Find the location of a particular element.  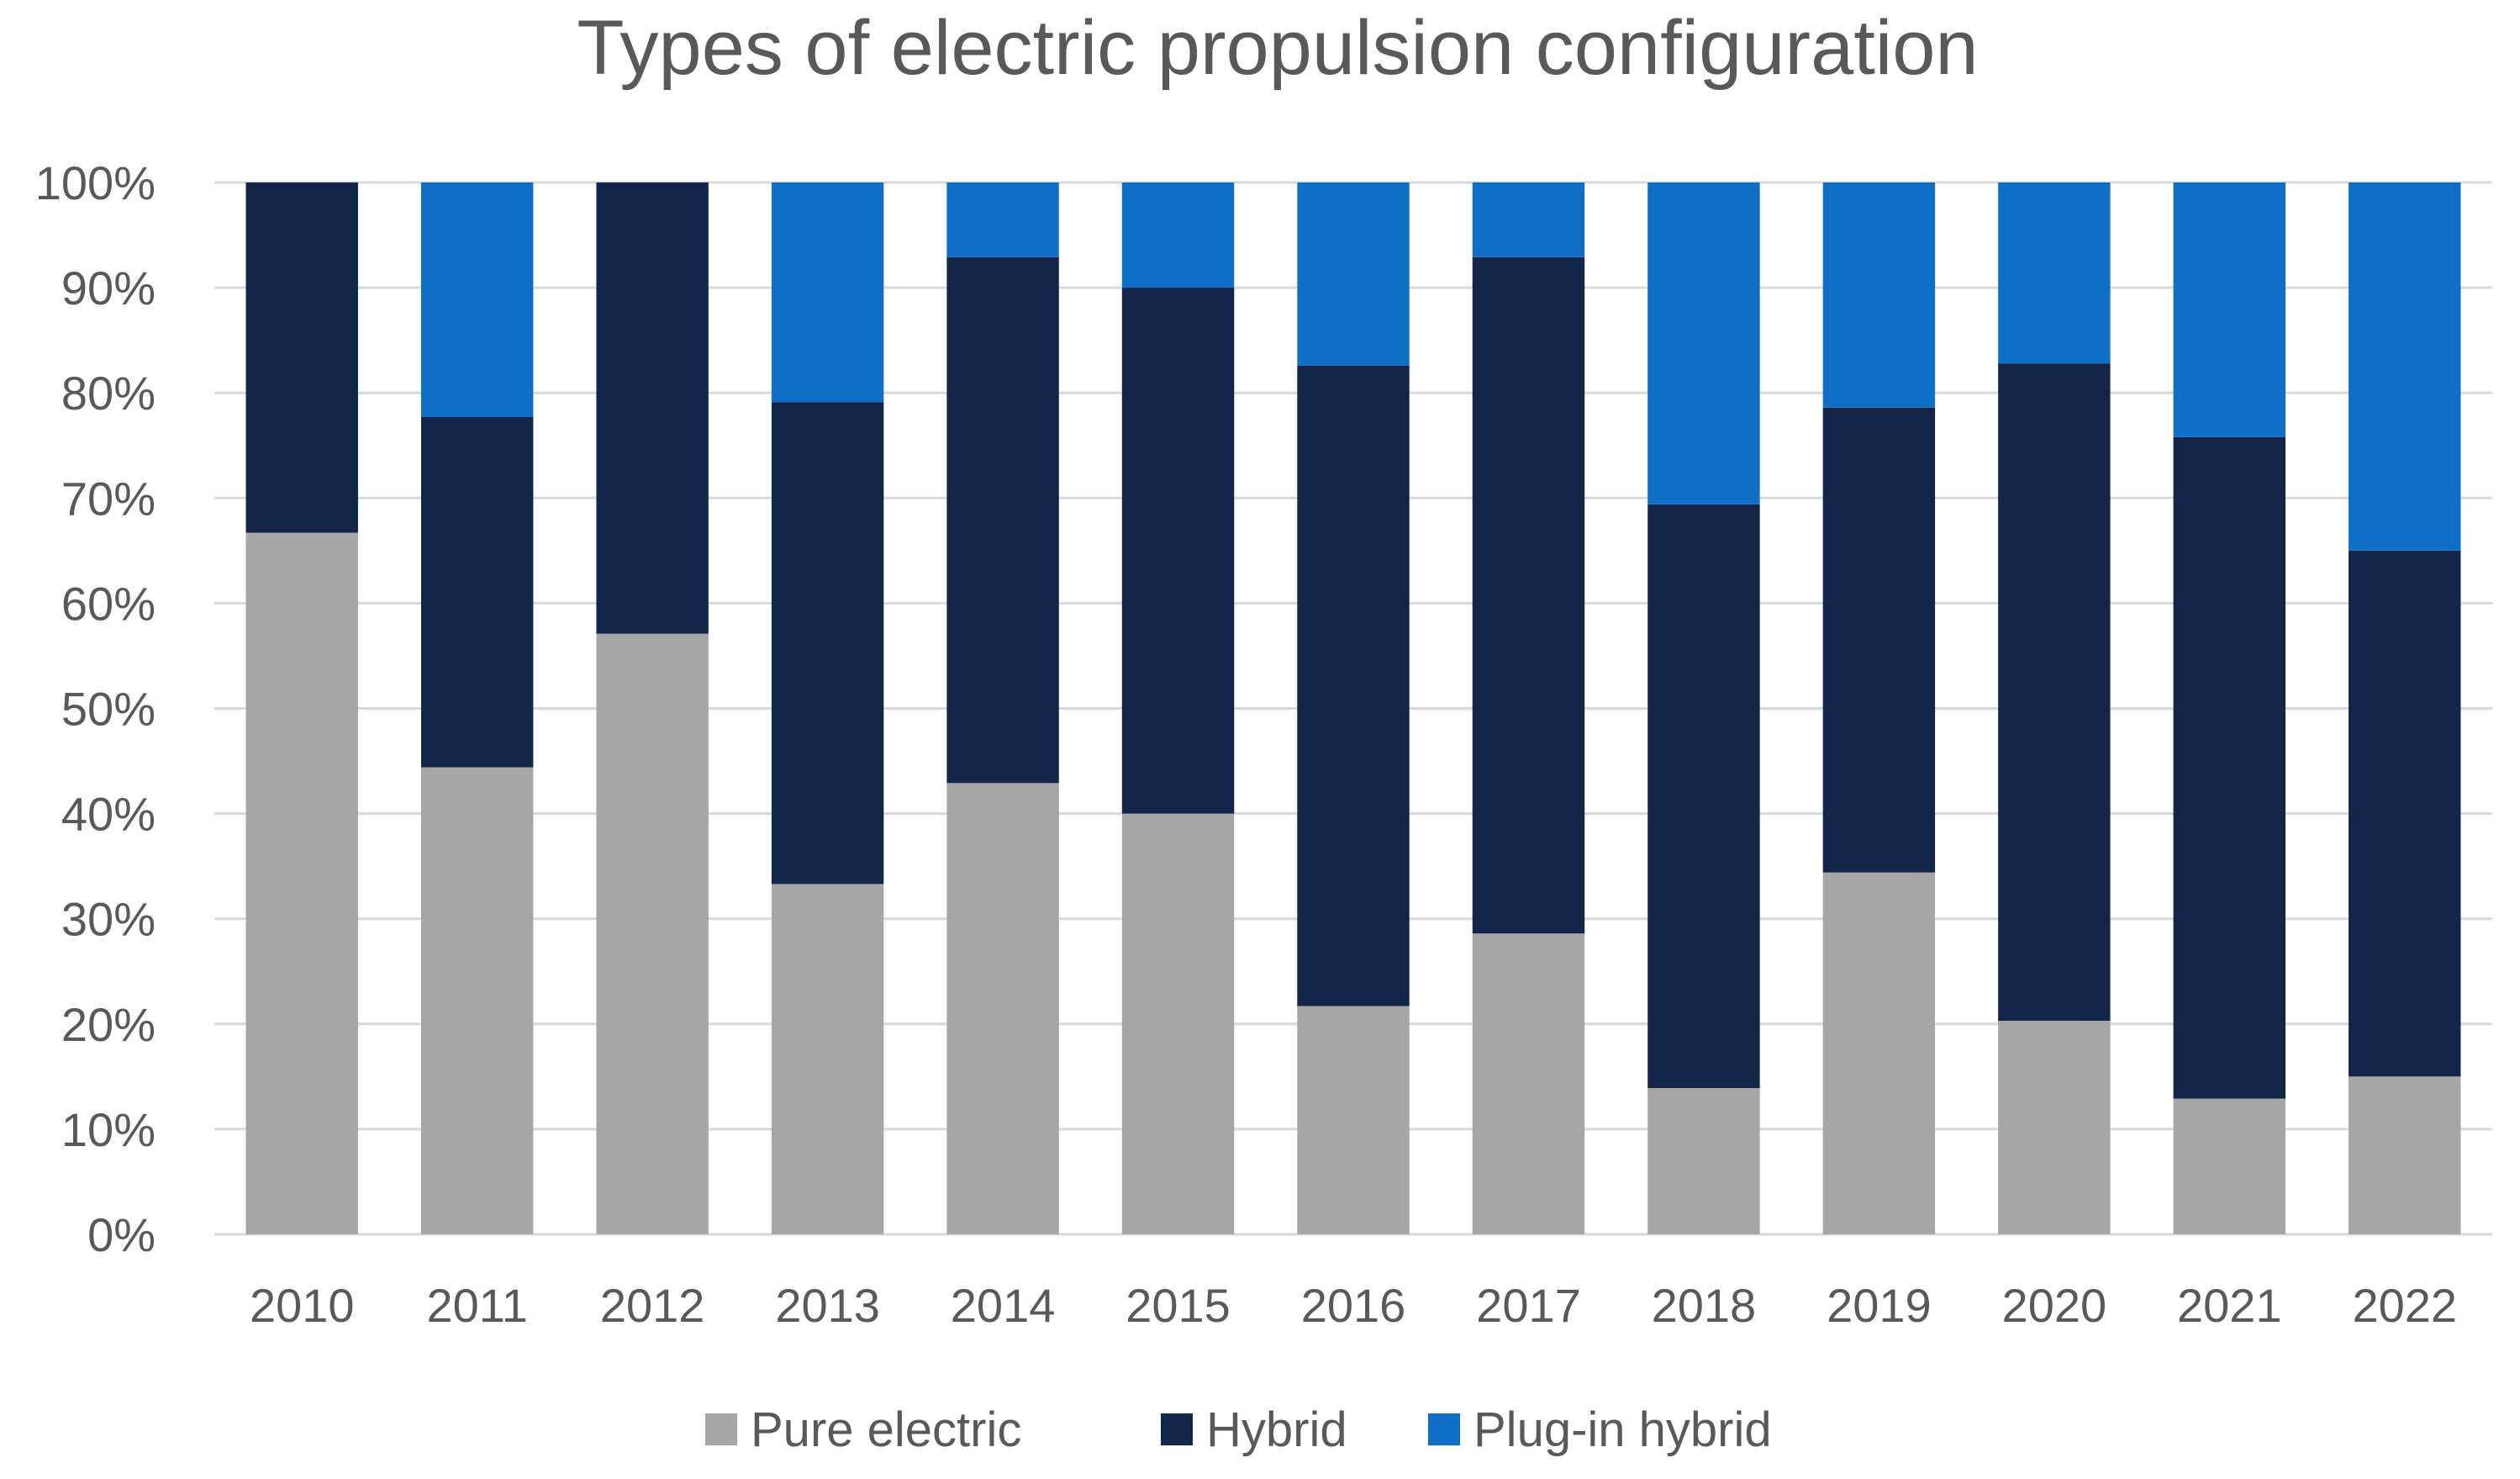

bar-pure-electric-2011 is located at coordinates (477, 1001).